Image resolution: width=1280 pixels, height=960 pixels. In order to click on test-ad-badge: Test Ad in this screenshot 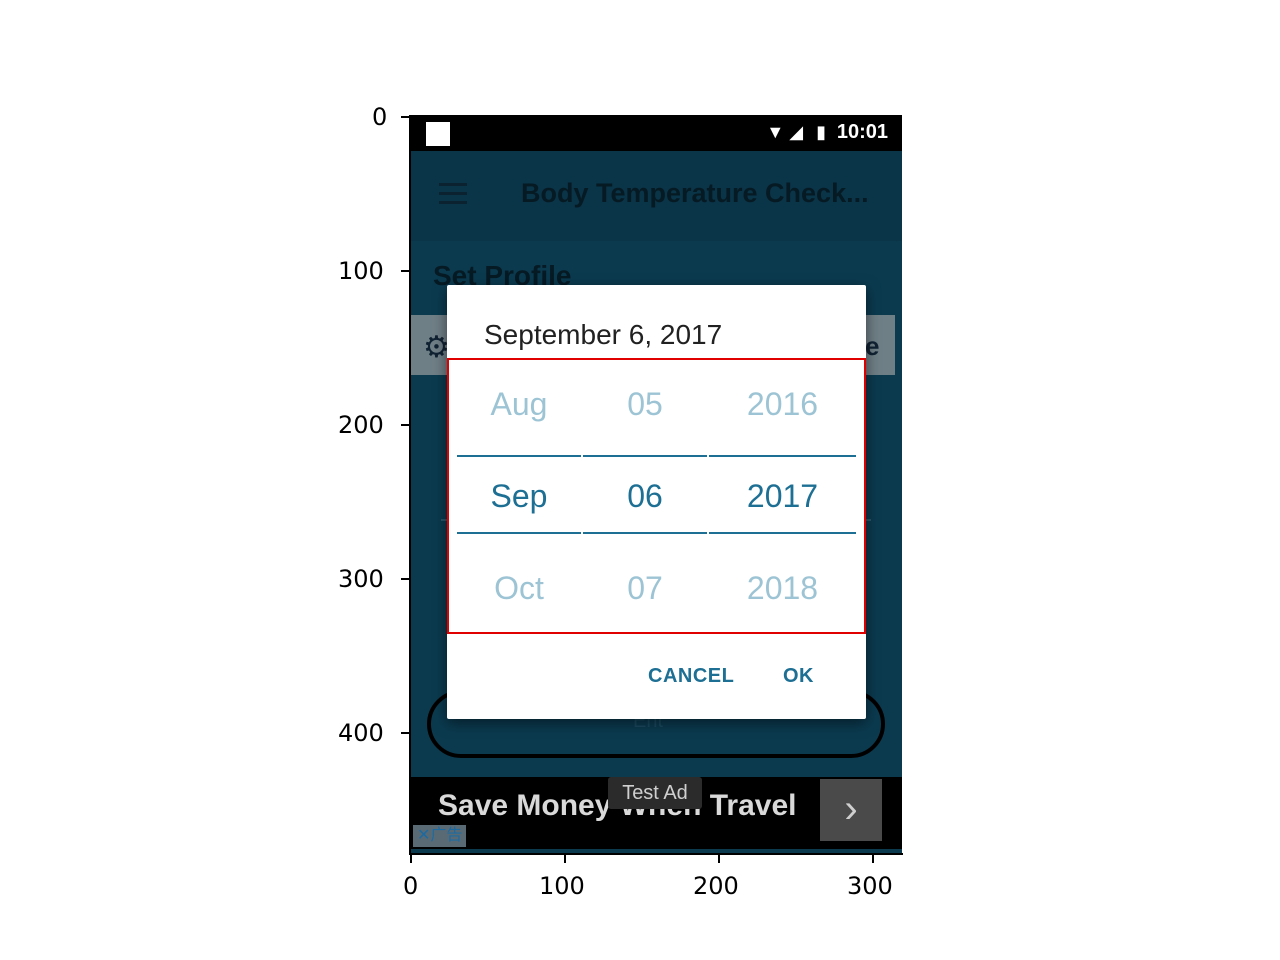, I will do `click(655, 793)`.